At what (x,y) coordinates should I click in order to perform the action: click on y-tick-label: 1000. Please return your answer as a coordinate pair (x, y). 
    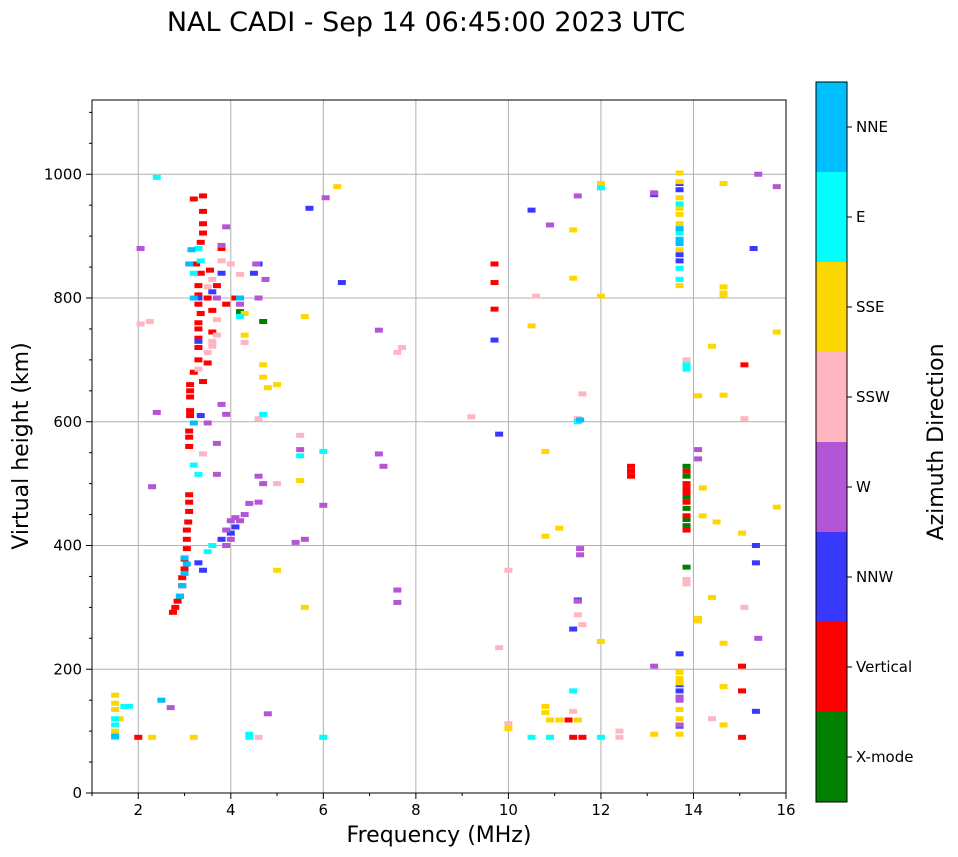
    Looking at the image, I should click on (63, 174).